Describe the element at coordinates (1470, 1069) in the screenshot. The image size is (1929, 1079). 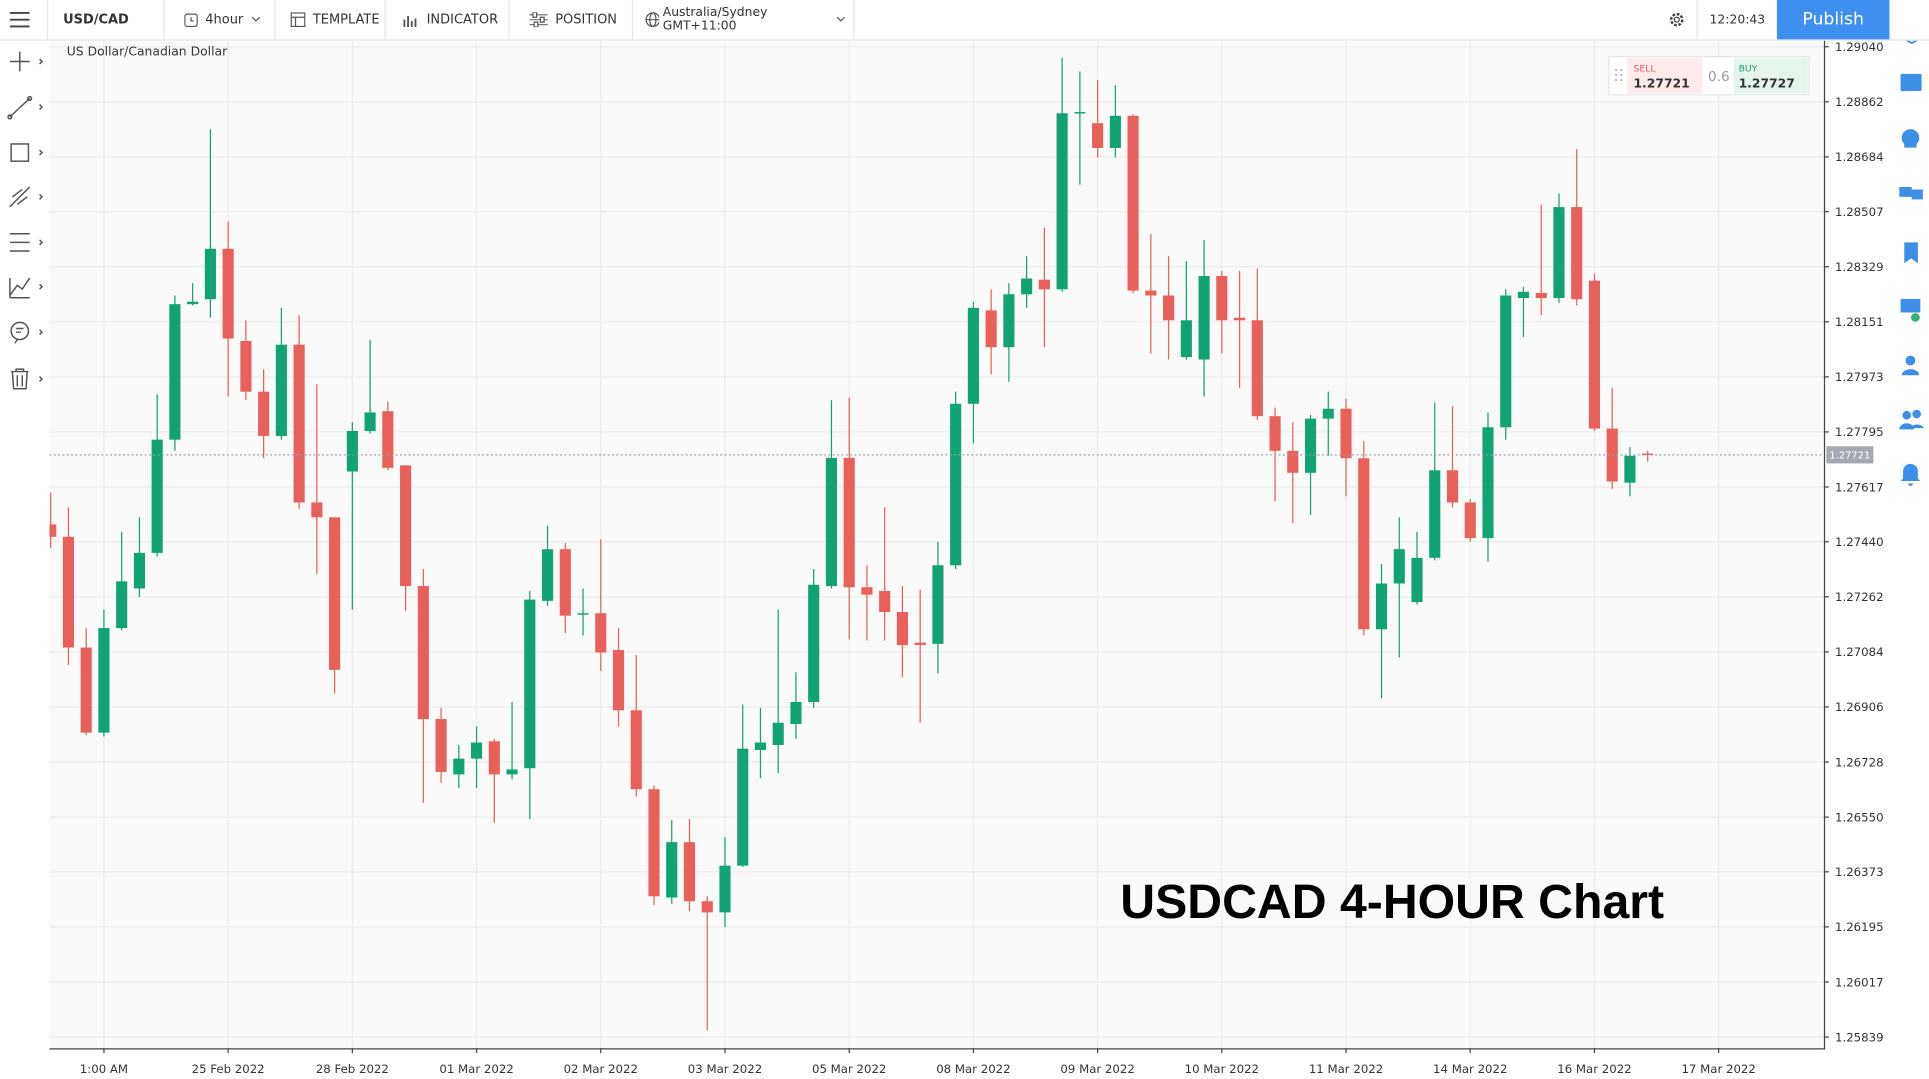
I see `x-tick-label: 14 Mar 2022` at that location.